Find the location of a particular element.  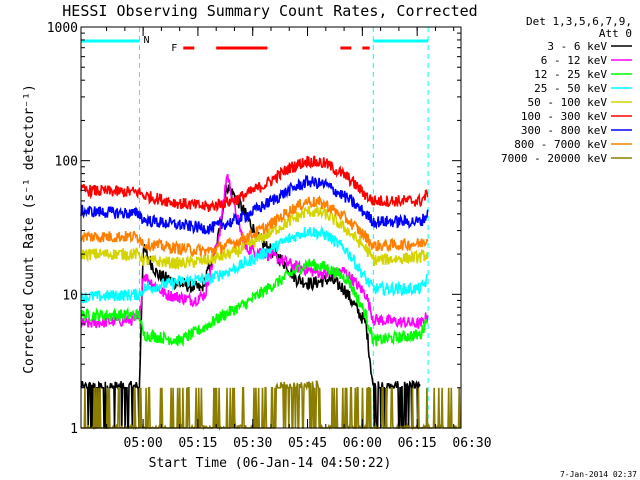

y-tick-label: 1000 is located at coordinates (62, 28).